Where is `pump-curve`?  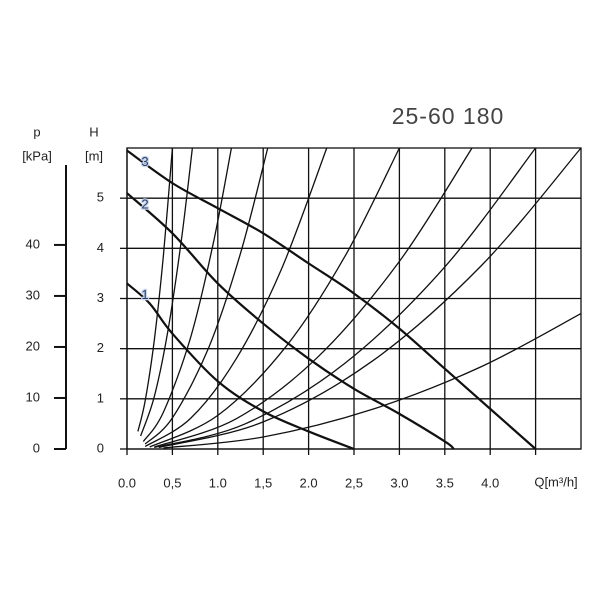
pump-curve is located at coordinates (240, 366).